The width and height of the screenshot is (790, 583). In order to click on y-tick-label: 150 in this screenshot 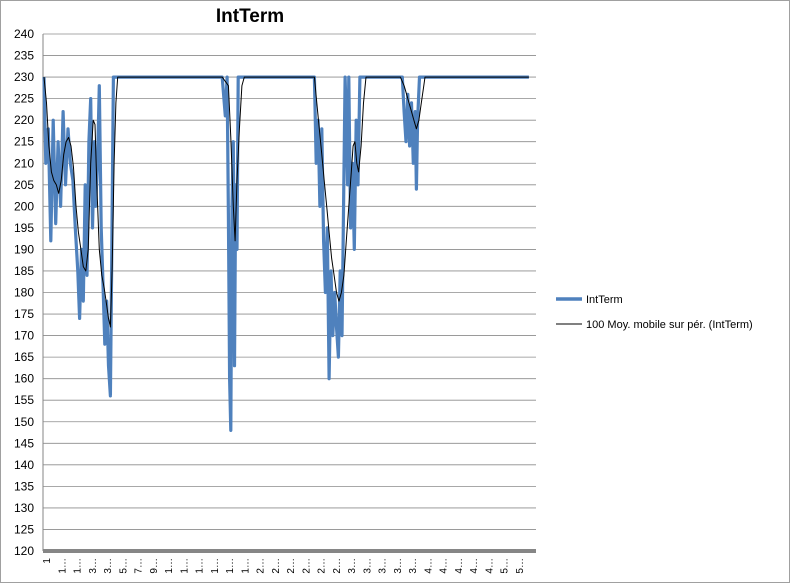, I will do `click(24, 422)`.